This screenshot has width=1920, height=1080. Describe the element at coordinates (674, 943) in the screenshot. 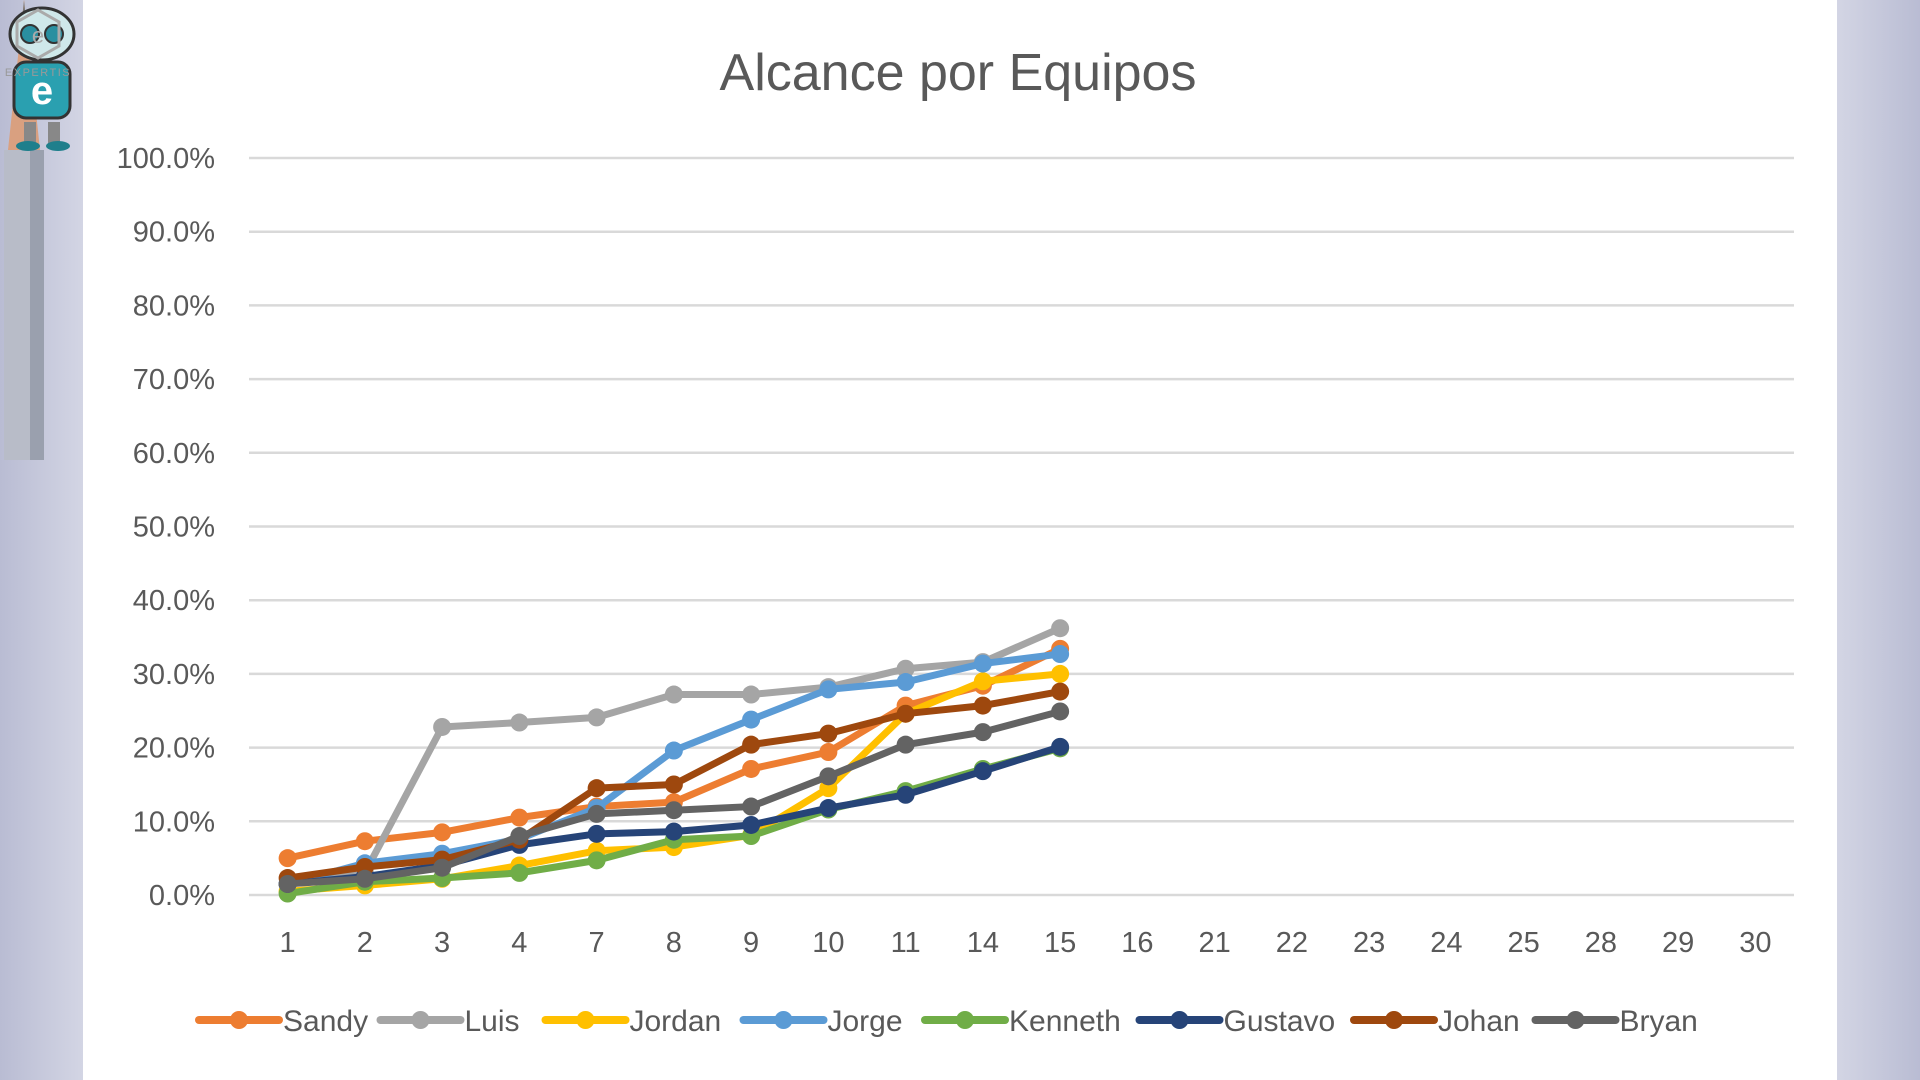

I see `x-tick-label: 8` at that location.